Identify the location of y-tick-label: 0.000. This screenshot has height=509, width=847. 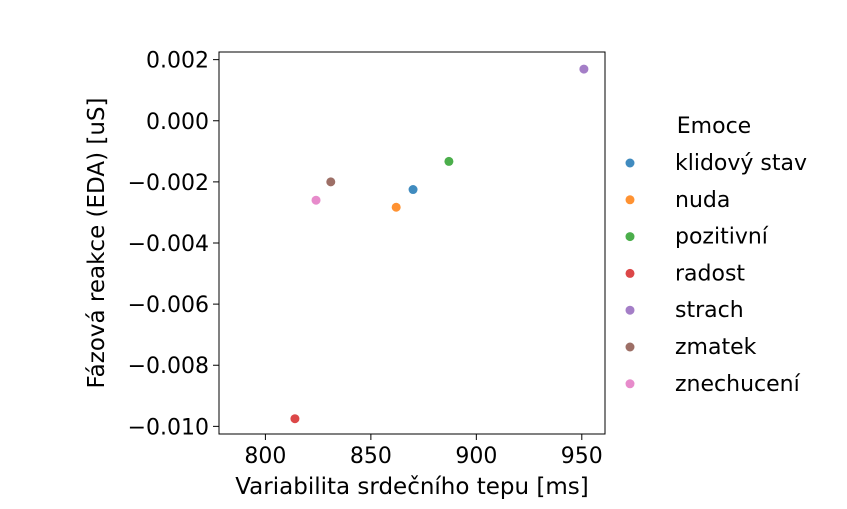
(177, 122).